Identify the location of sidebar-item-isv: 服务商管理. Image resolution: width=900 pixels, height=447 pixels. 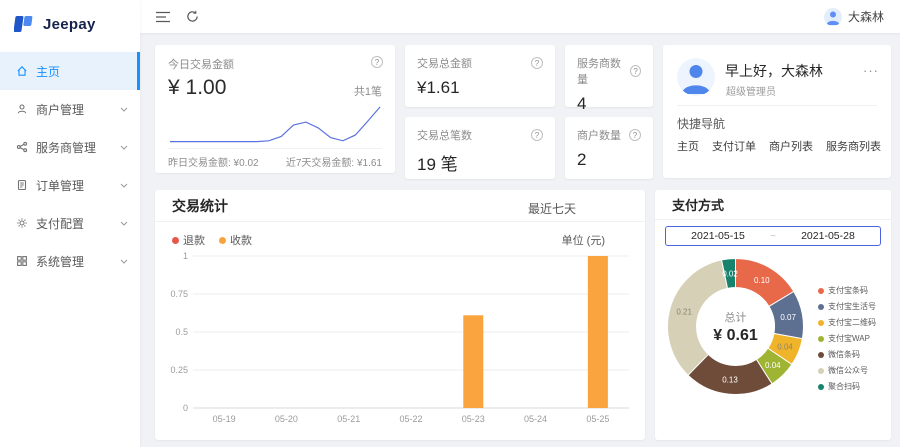
(70, 147).